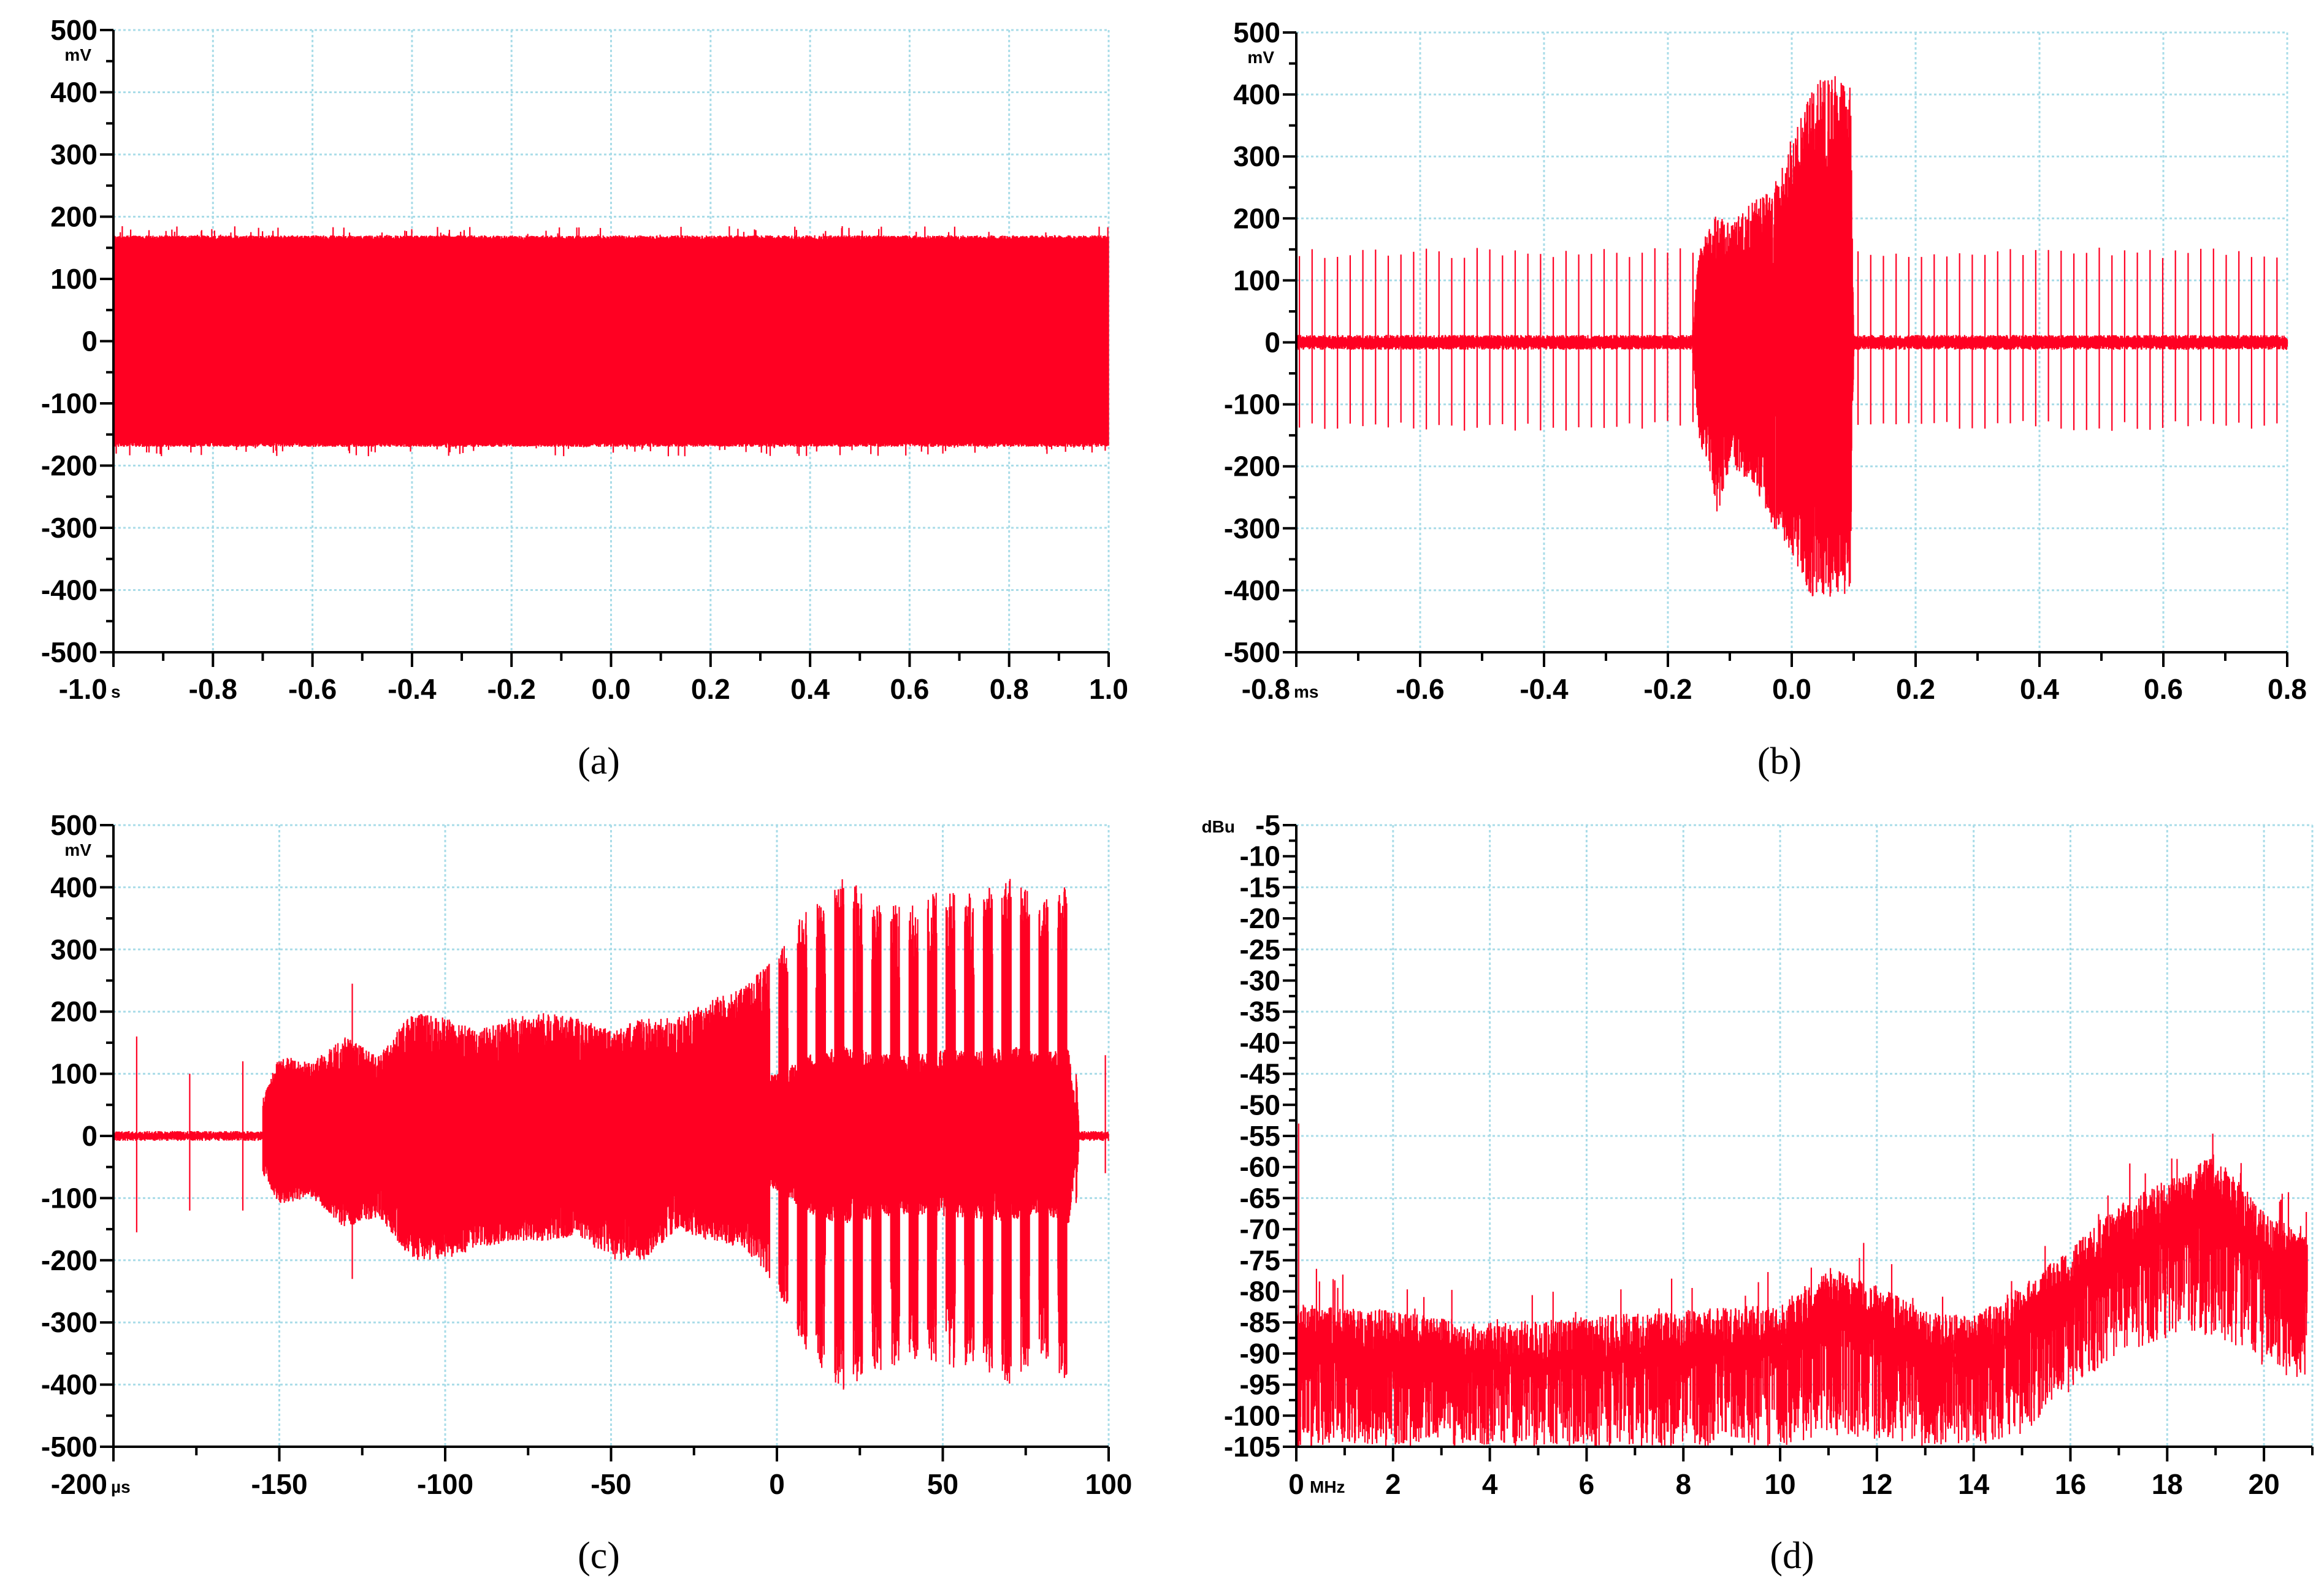  I want to click on x-tick-label: 16, so click(2071, 1484).